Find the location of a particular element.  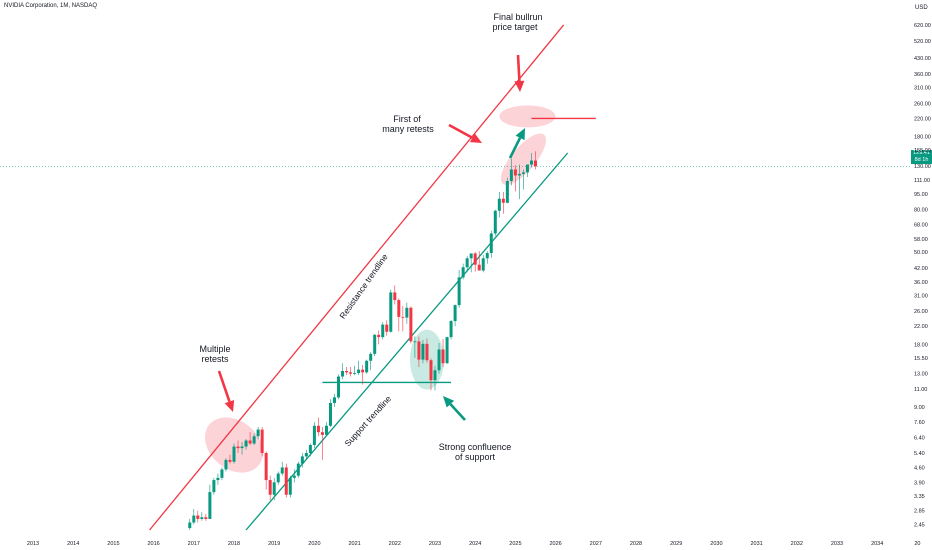

y-tick-label: 155.00 is located at coordinates (922, 151).